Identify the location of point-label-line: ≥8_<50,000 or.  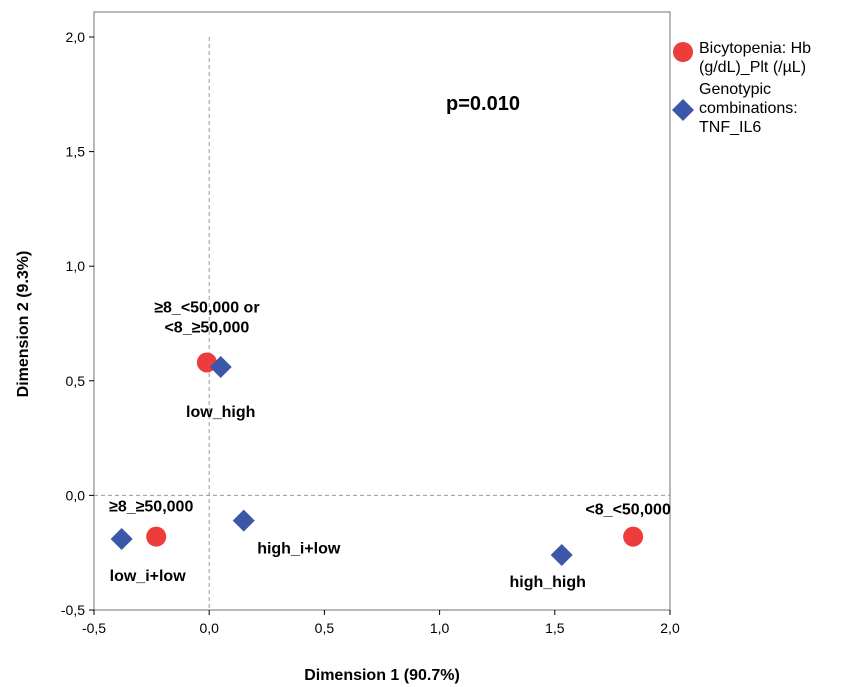
(206, 307).